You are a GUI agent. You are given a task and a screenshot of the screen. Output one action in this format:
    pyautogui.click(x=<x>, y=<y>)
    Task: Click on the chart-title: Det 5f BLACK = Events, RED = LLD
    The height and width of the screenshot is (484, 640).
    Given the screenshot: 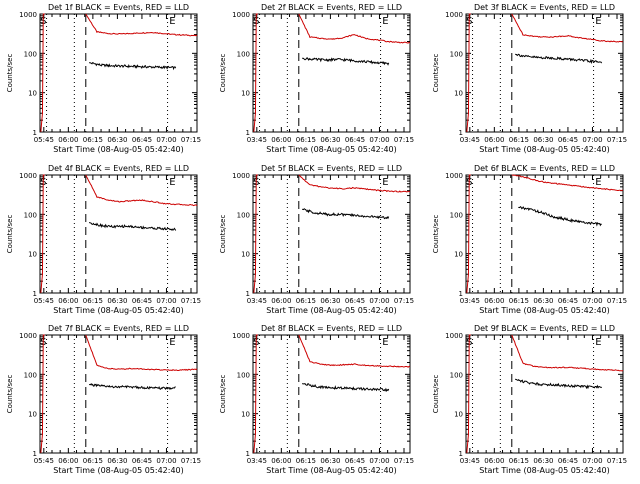 What is the action you would take?
    pyautogui.click(x=331, y=168)
    